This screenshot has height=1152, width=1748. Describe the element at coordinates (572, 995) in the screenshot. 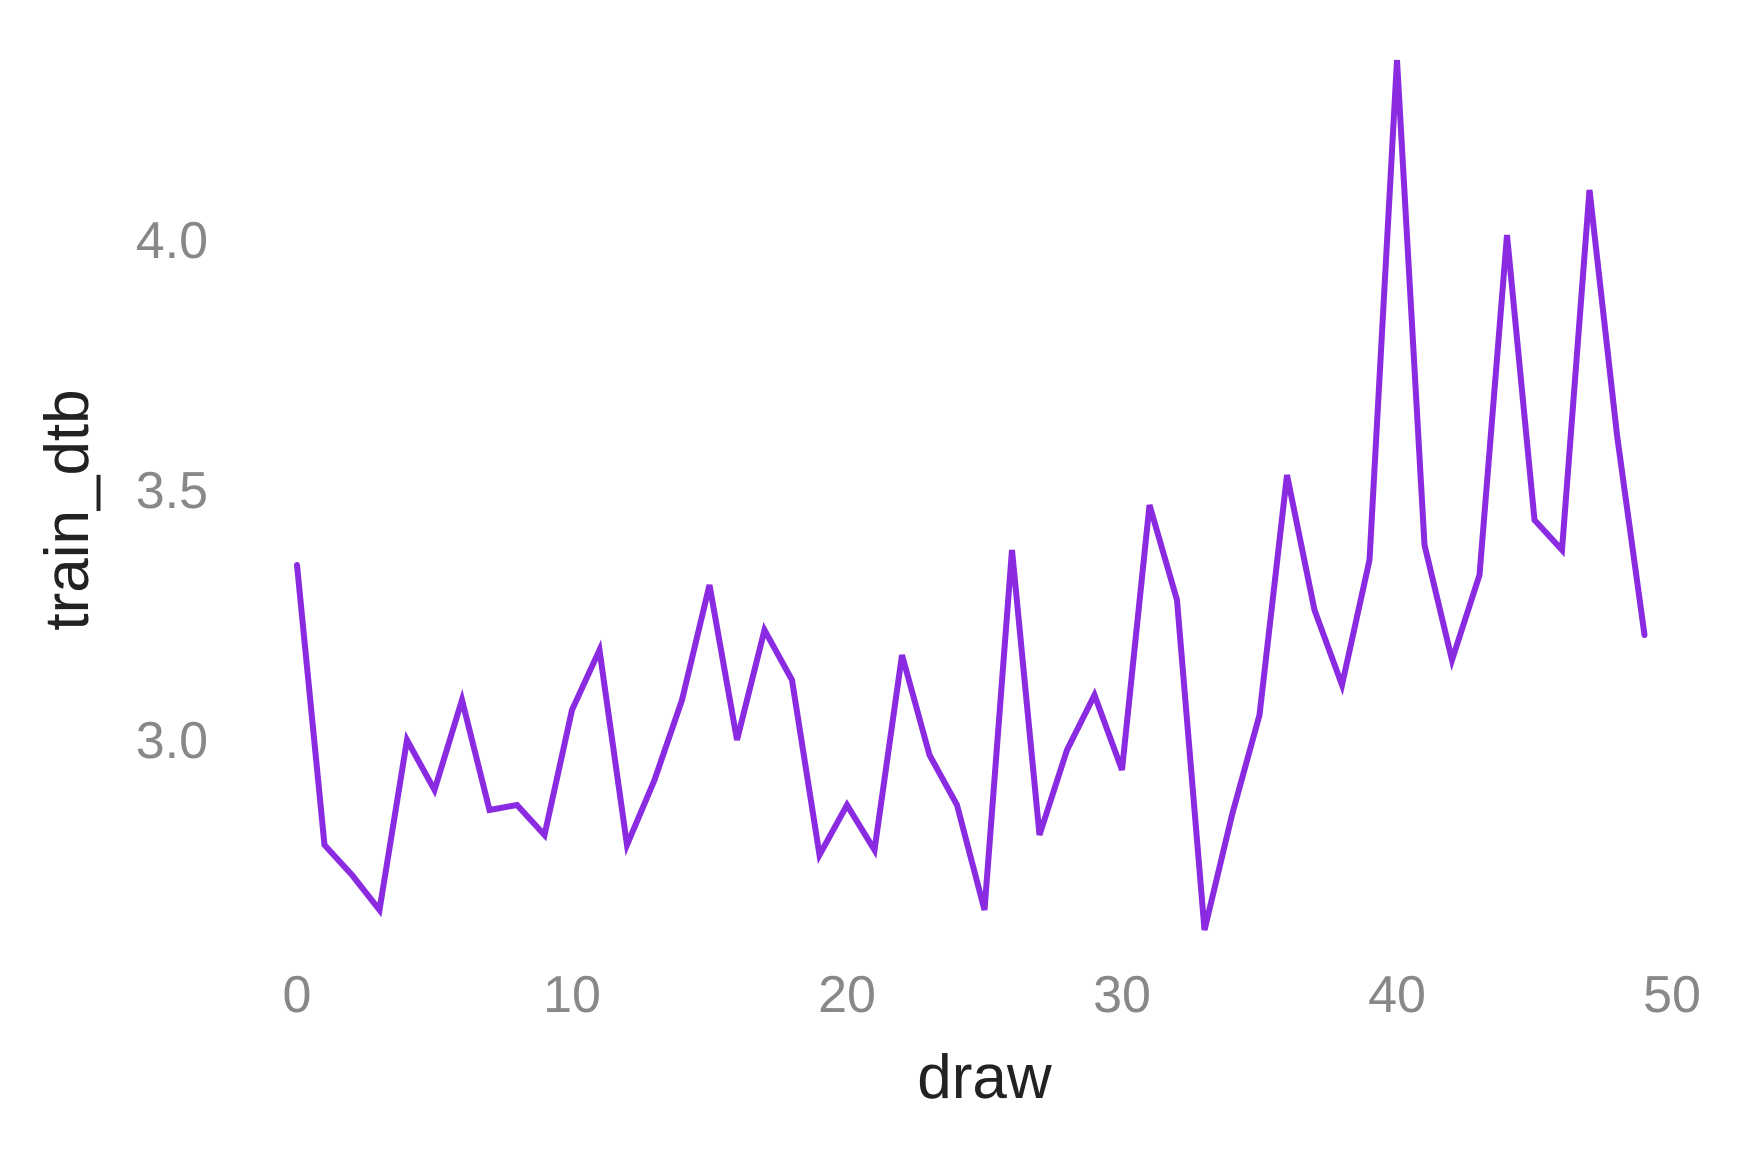

I see `x-tick-label: 10` at that location.